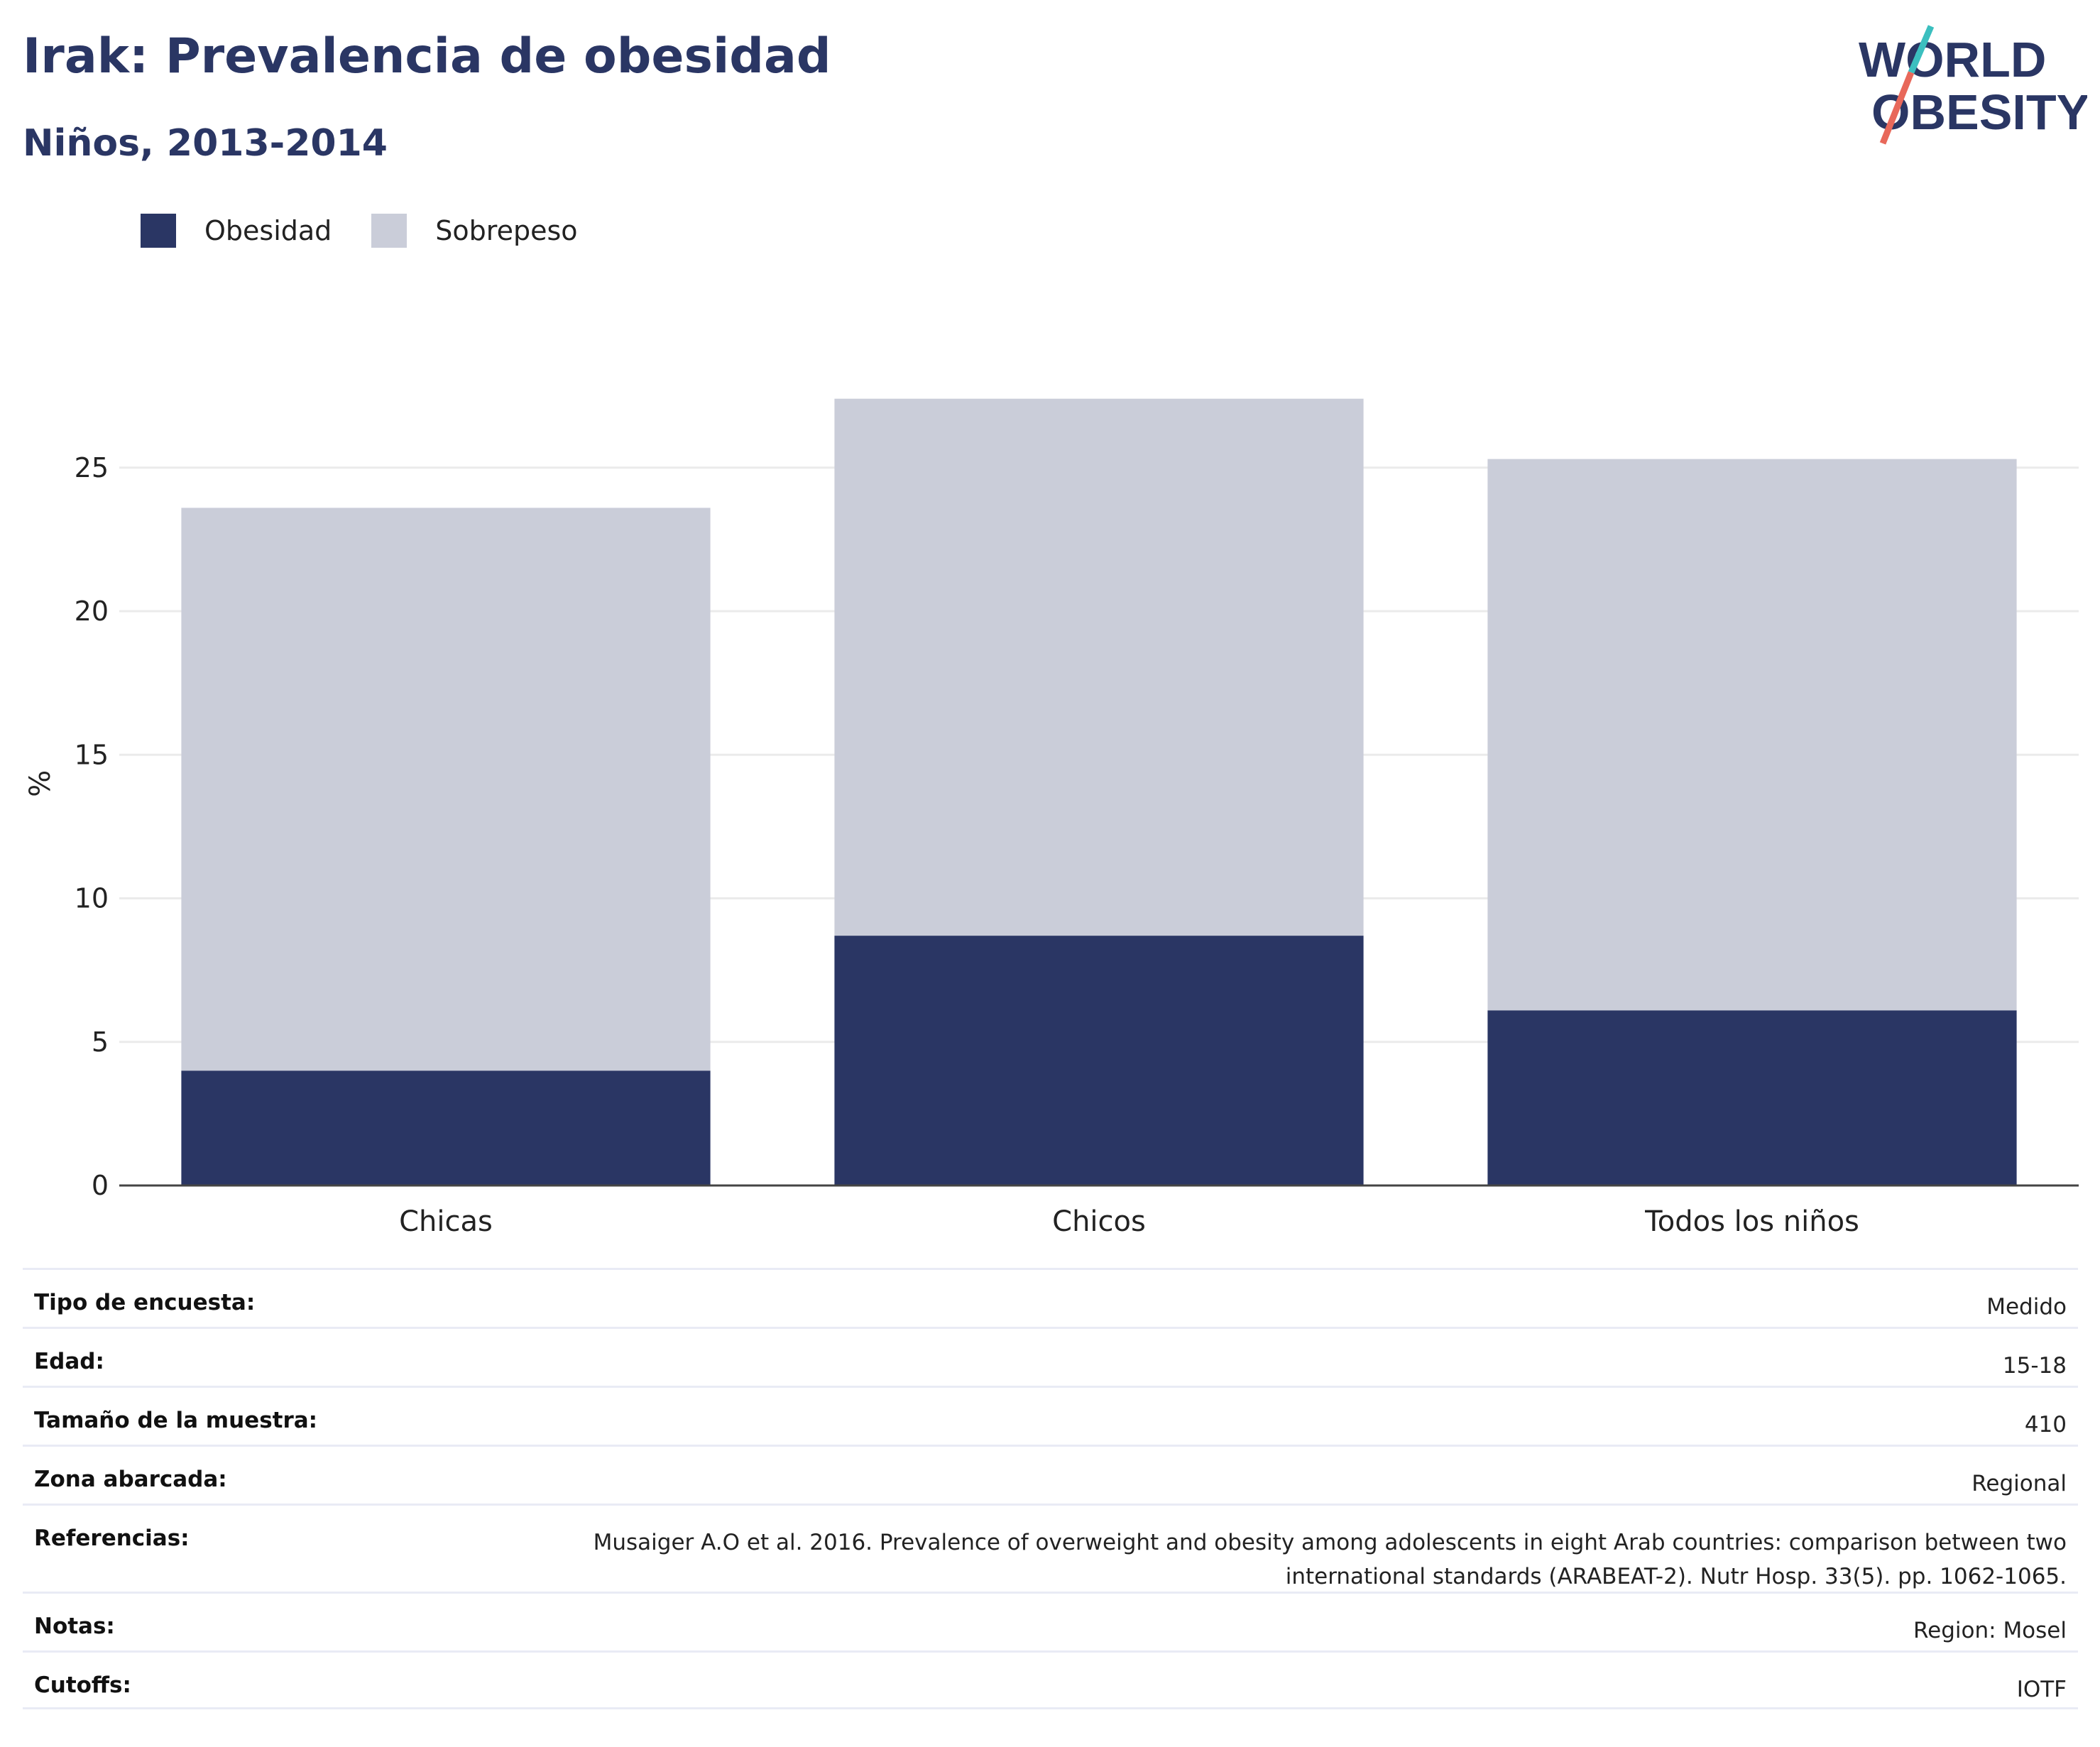 The image size is (2100, 1747). What do you see at coordinates (92, 467) in the screenshot?
I see `y-tick-label: 25` at bounding box center [92, 467].